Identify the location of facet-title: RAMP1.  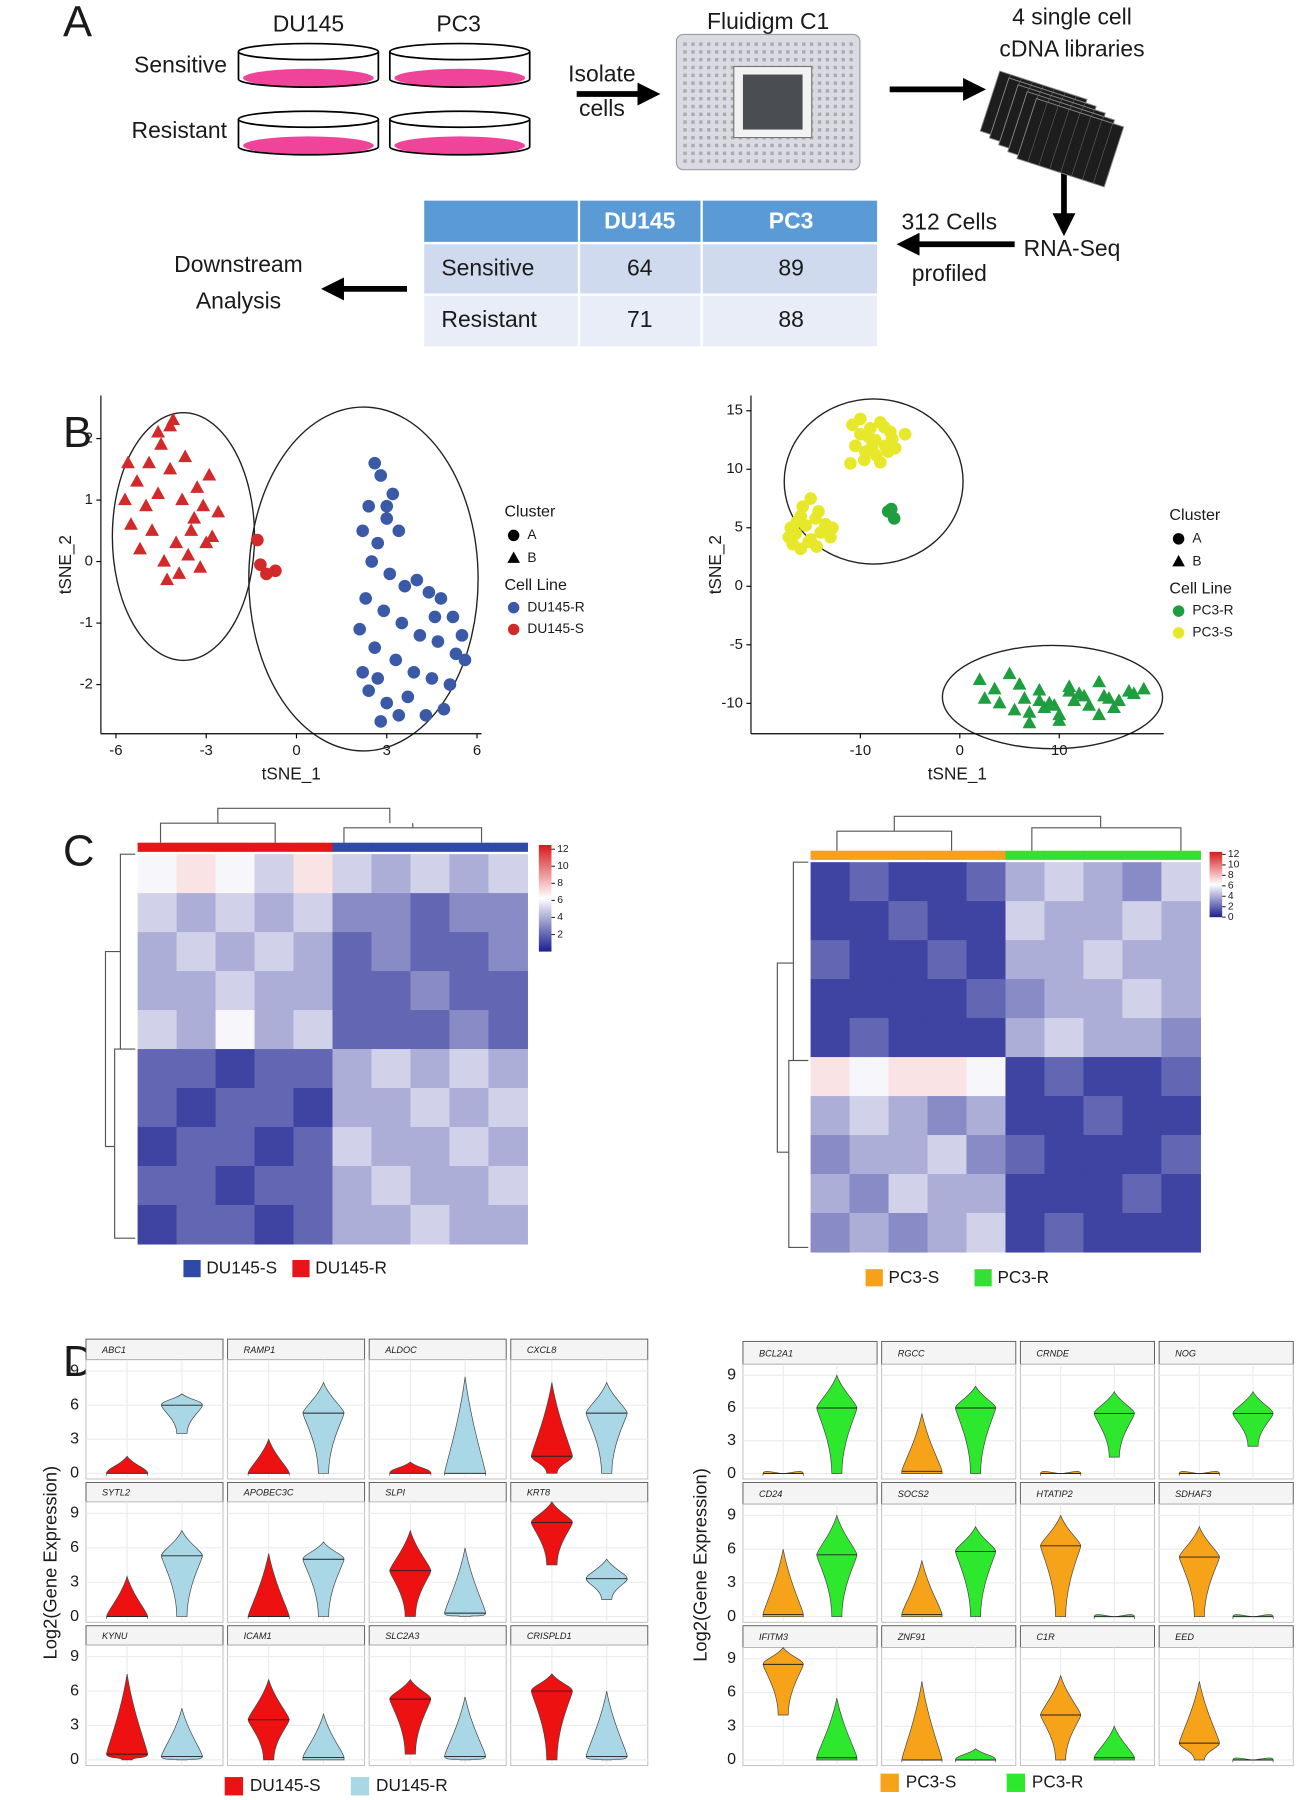
(260, 1350).